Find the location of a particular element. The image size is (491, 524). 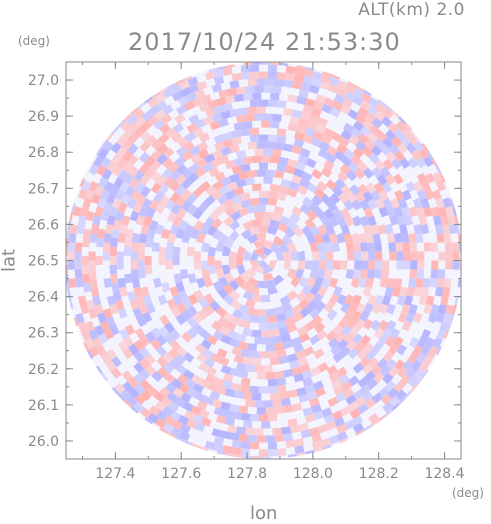

y-tick-label: 27.0 is located at coordinates (43, 81).